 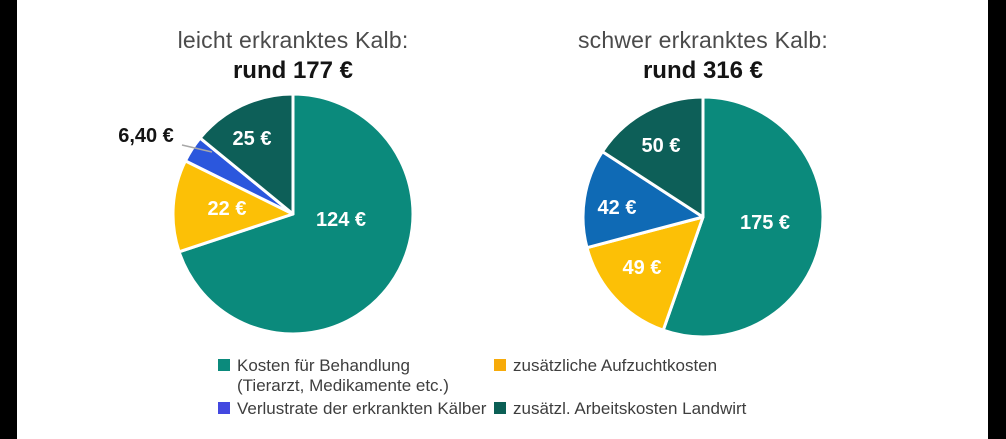 I want to click on pie-slice-label-1-1: 49 €, so click(x=642, y=268).